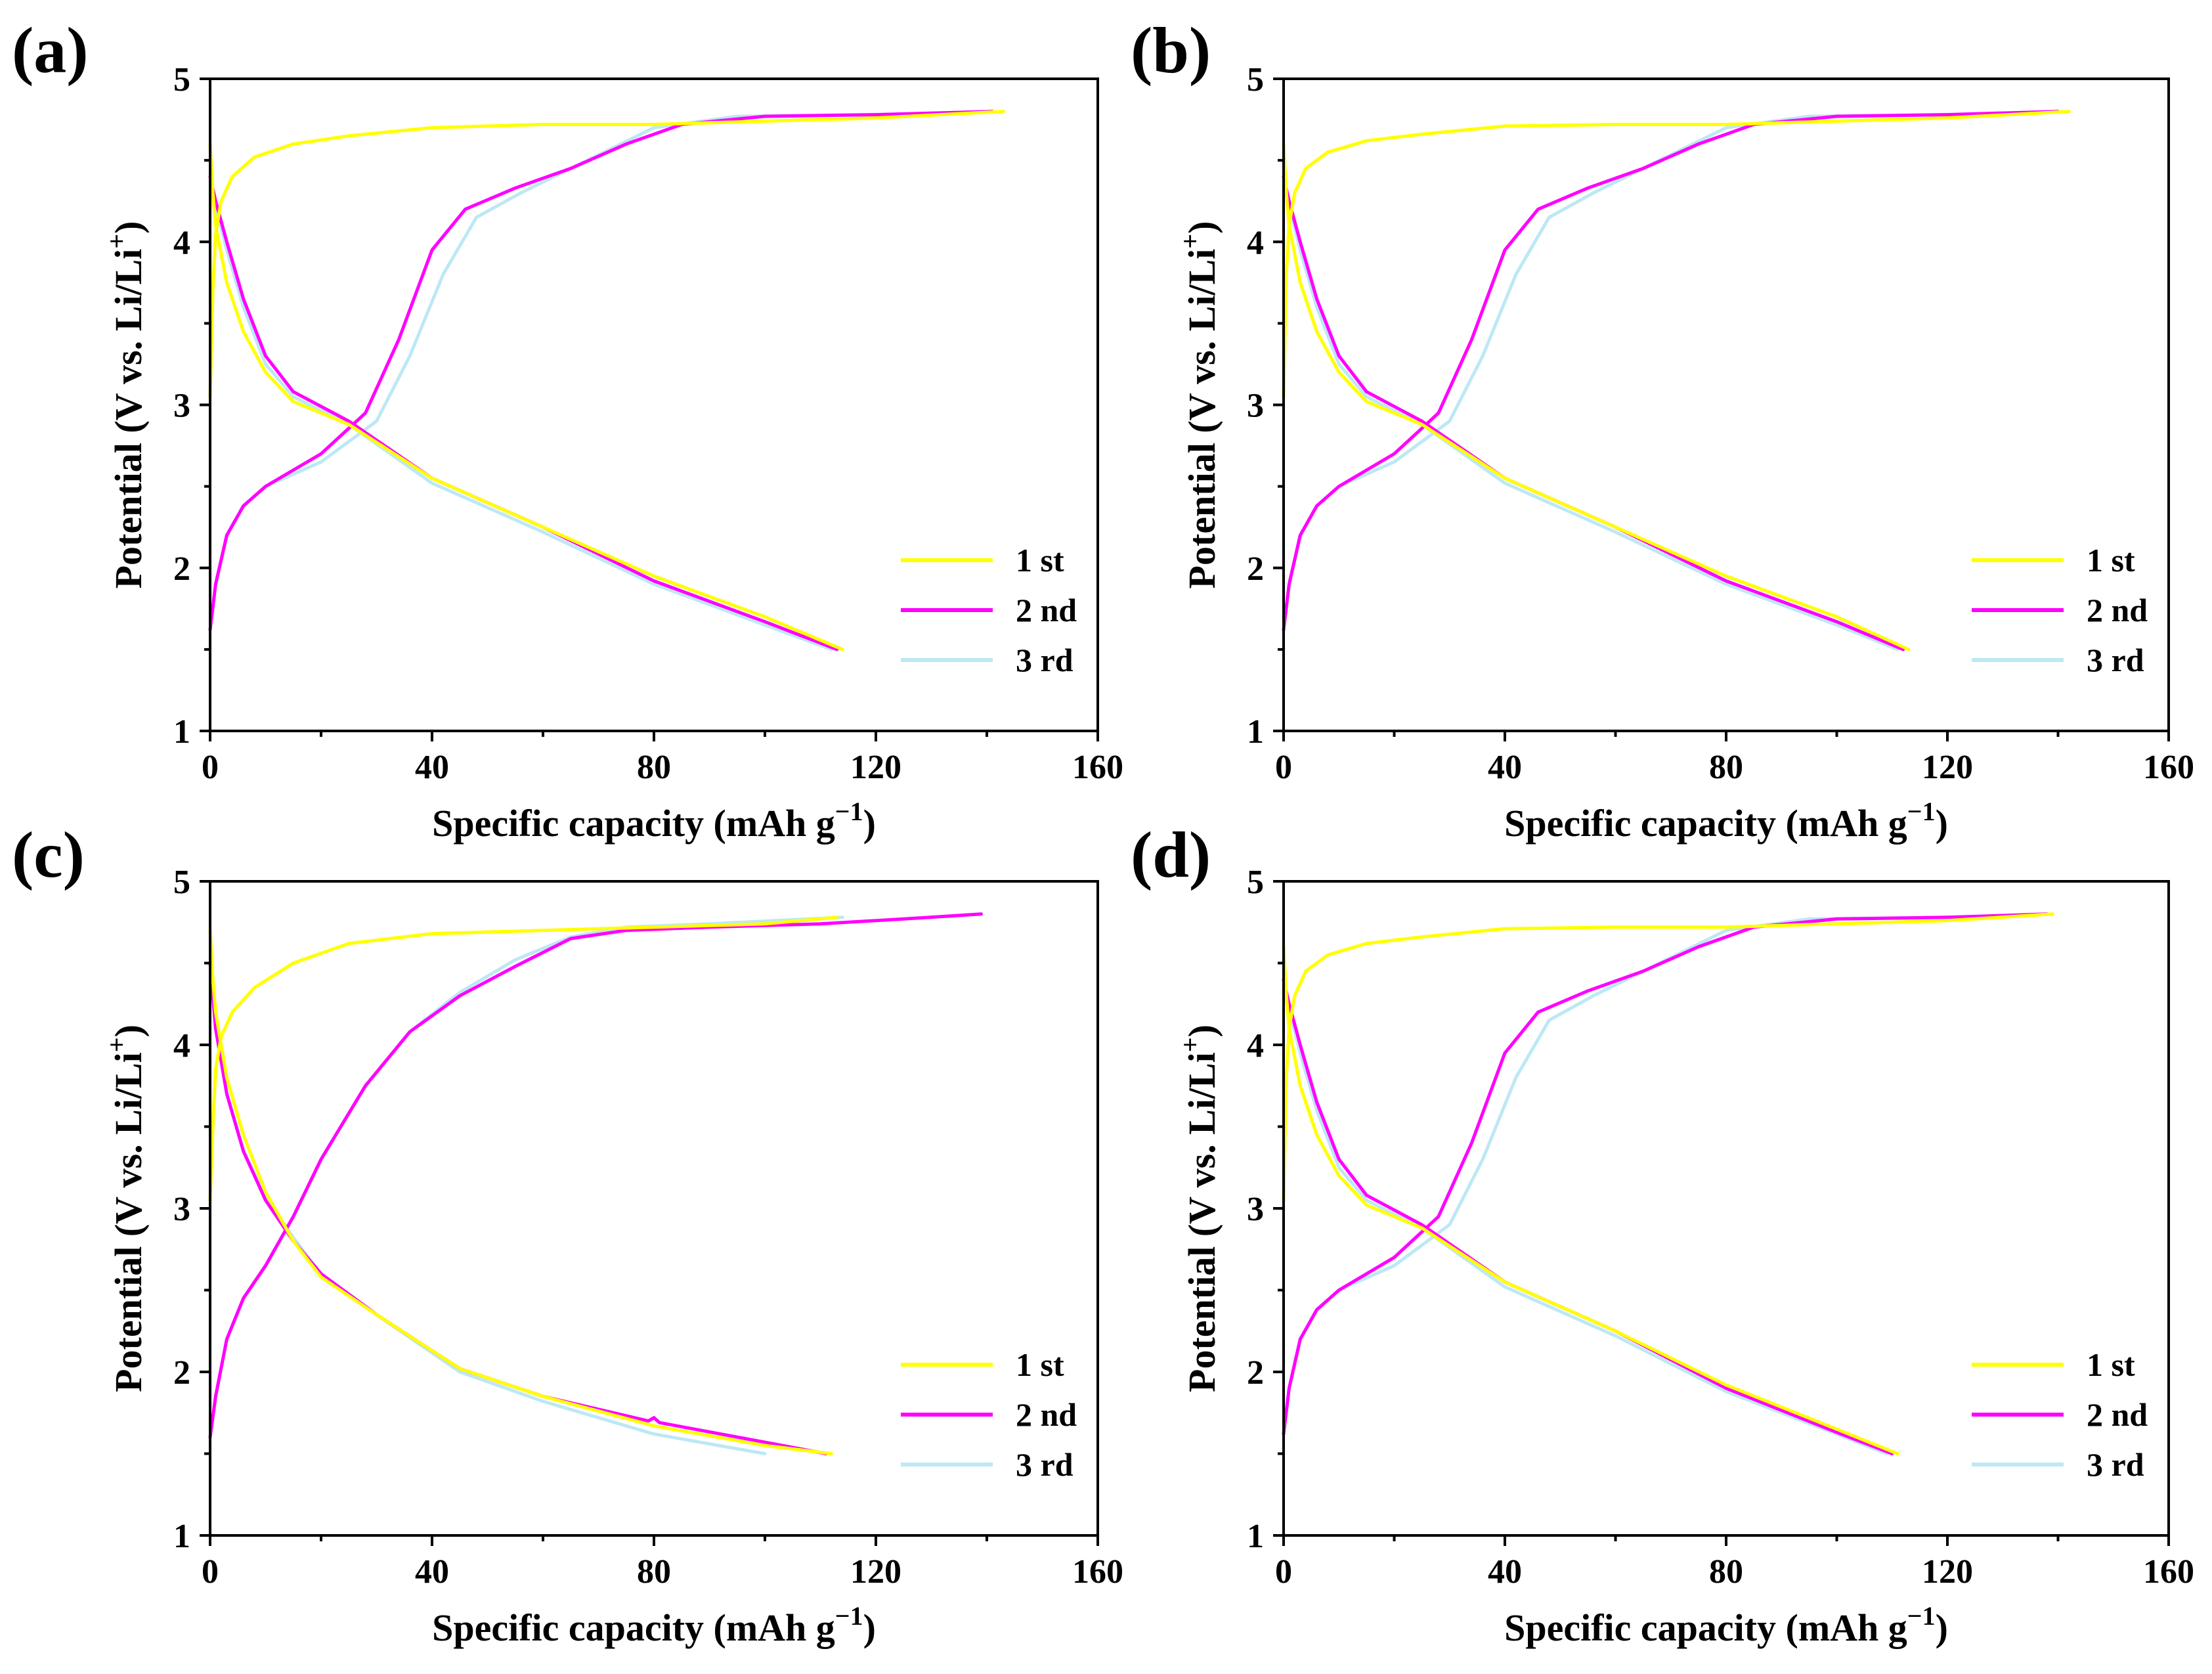 The width and height of the screenshot is (2212, 1674). I want to click on panel-label: (a), so click(50, 50).